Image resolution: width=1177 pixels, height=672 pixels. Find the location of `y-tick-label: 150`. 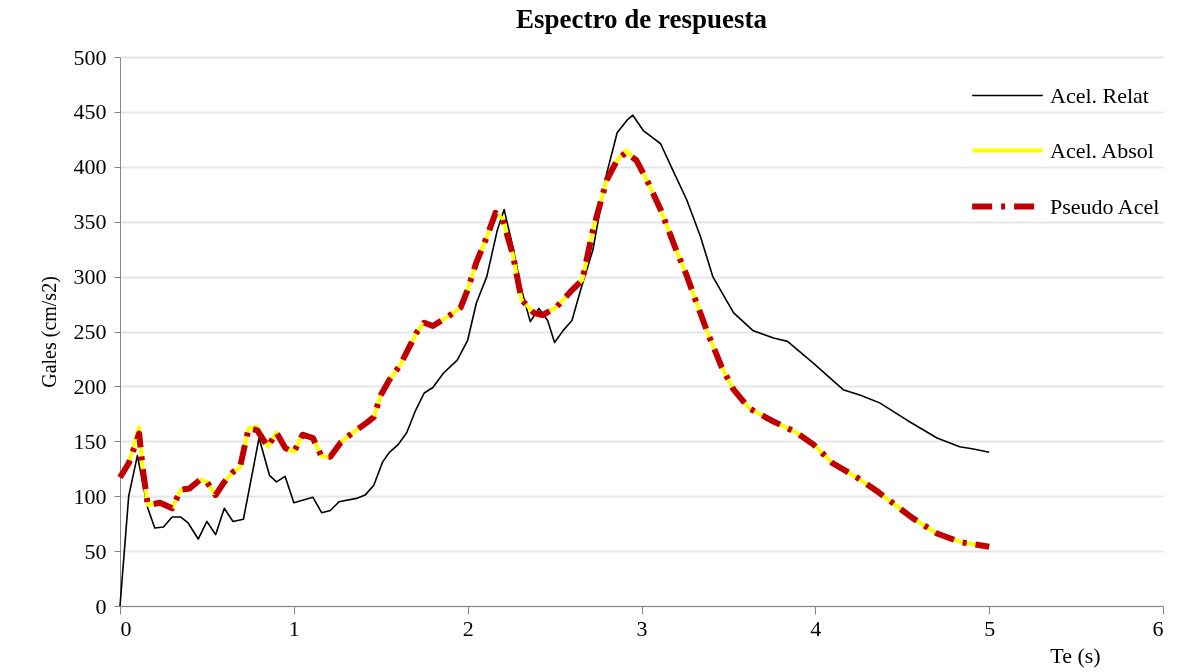

y-tick-label: 150 is located at coordinates (90, 441).